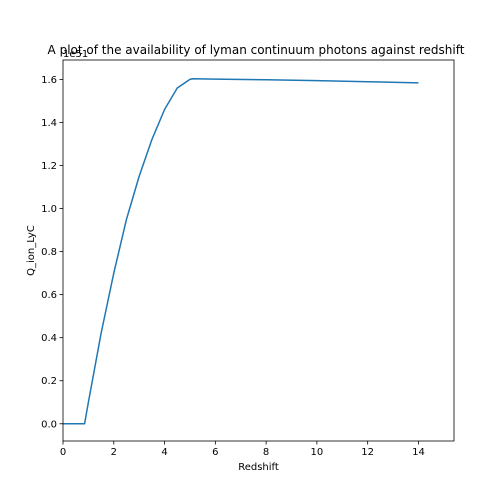 This screenshot has height=504, width=504. What do you see at coordinates (266, 452) in the screenshot?
I see `x-tick-label: 8` at bounding box center [266, 452].